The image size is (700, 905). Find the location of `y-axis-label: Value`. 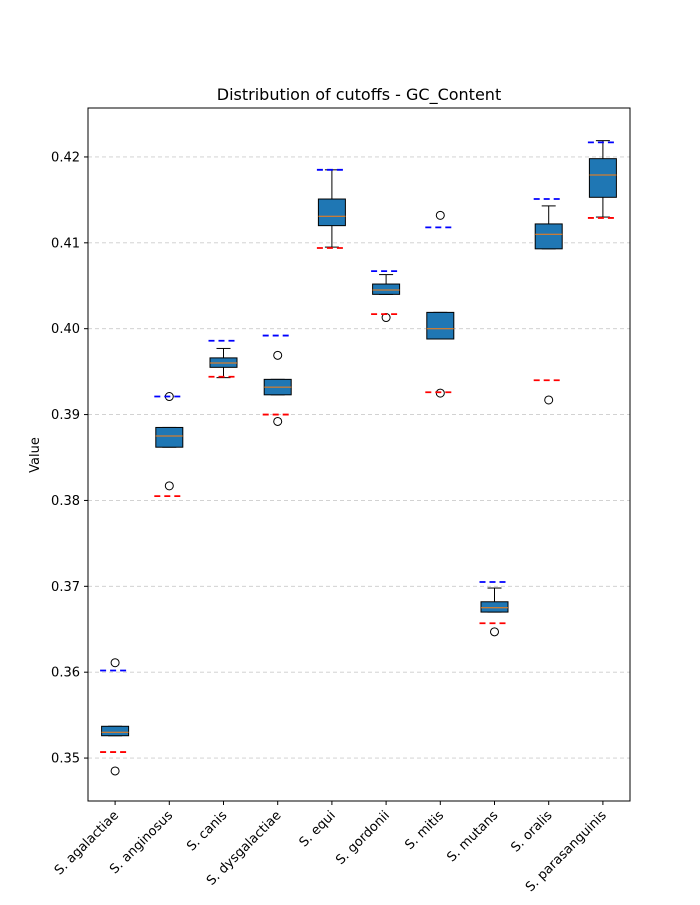

y-axis-label: Value is located at coordinates (35, 455).